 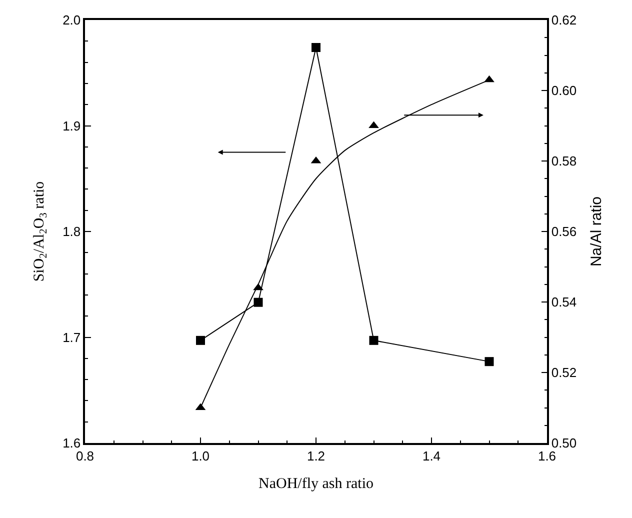 What do you see at coordinates (564, 372) in the screenshot?
I see `y2-tick-label: 0.52` at bounding box center [564, 372].